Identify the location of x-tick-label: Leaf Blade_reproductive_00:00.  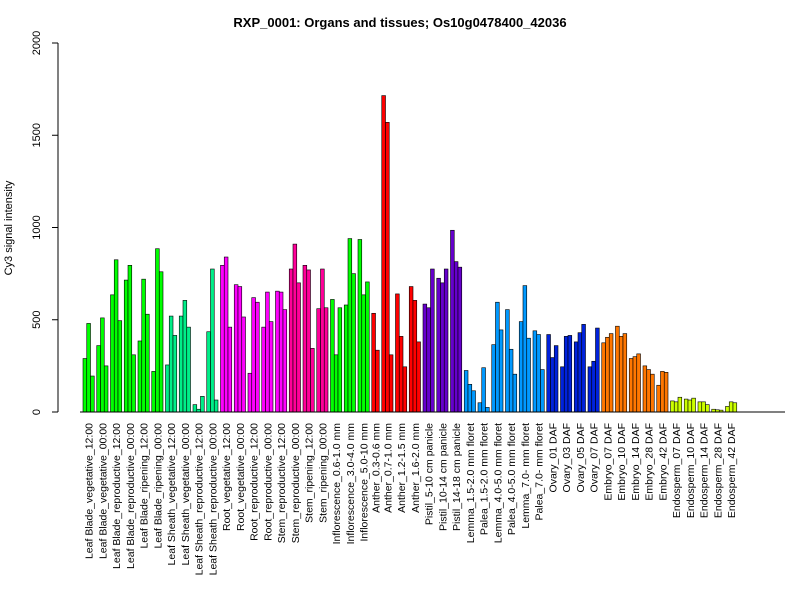
(131, 496).